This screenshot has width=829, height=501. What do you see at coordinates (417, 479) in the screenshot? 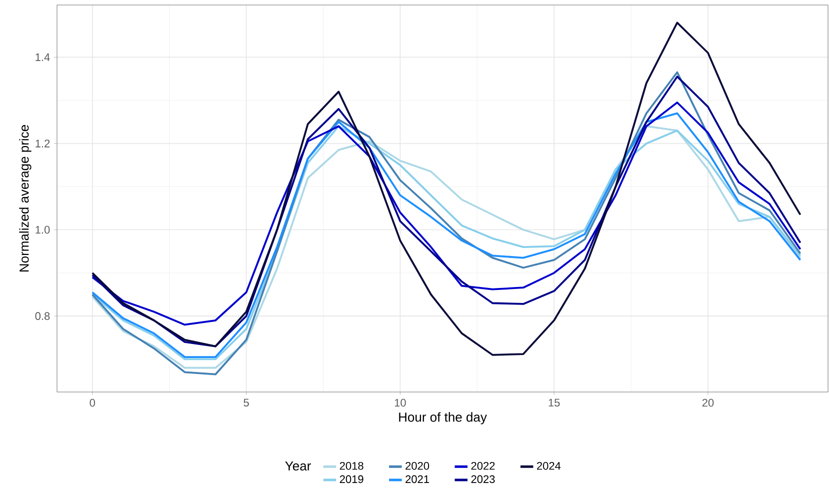
I see `legend-label: 2021` at bounding box center [417, 479].